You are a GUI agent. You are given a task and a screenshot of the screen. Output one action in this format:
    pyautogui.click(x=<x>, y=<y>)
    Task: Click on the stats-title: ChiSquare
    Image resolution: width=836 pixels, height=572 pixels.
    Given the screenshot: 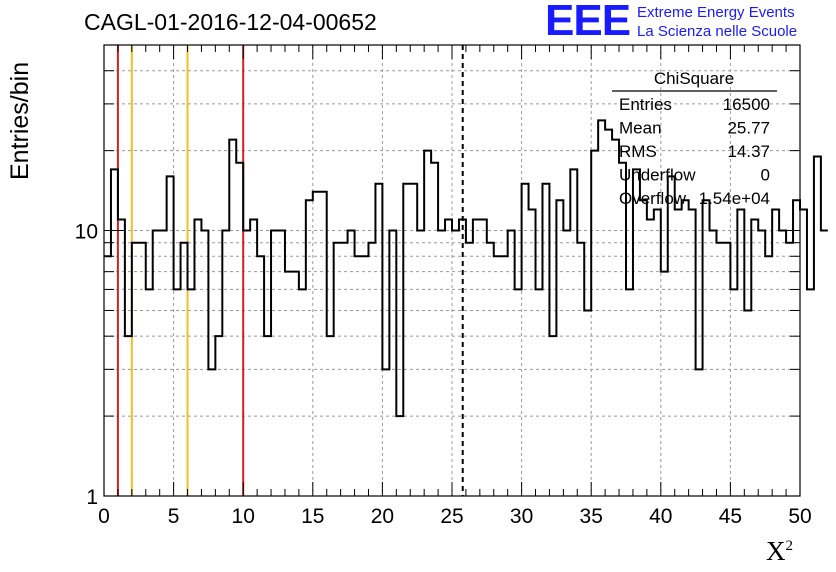 What is the action you would take?
    pyautogui.click(x=694, y=78)
    